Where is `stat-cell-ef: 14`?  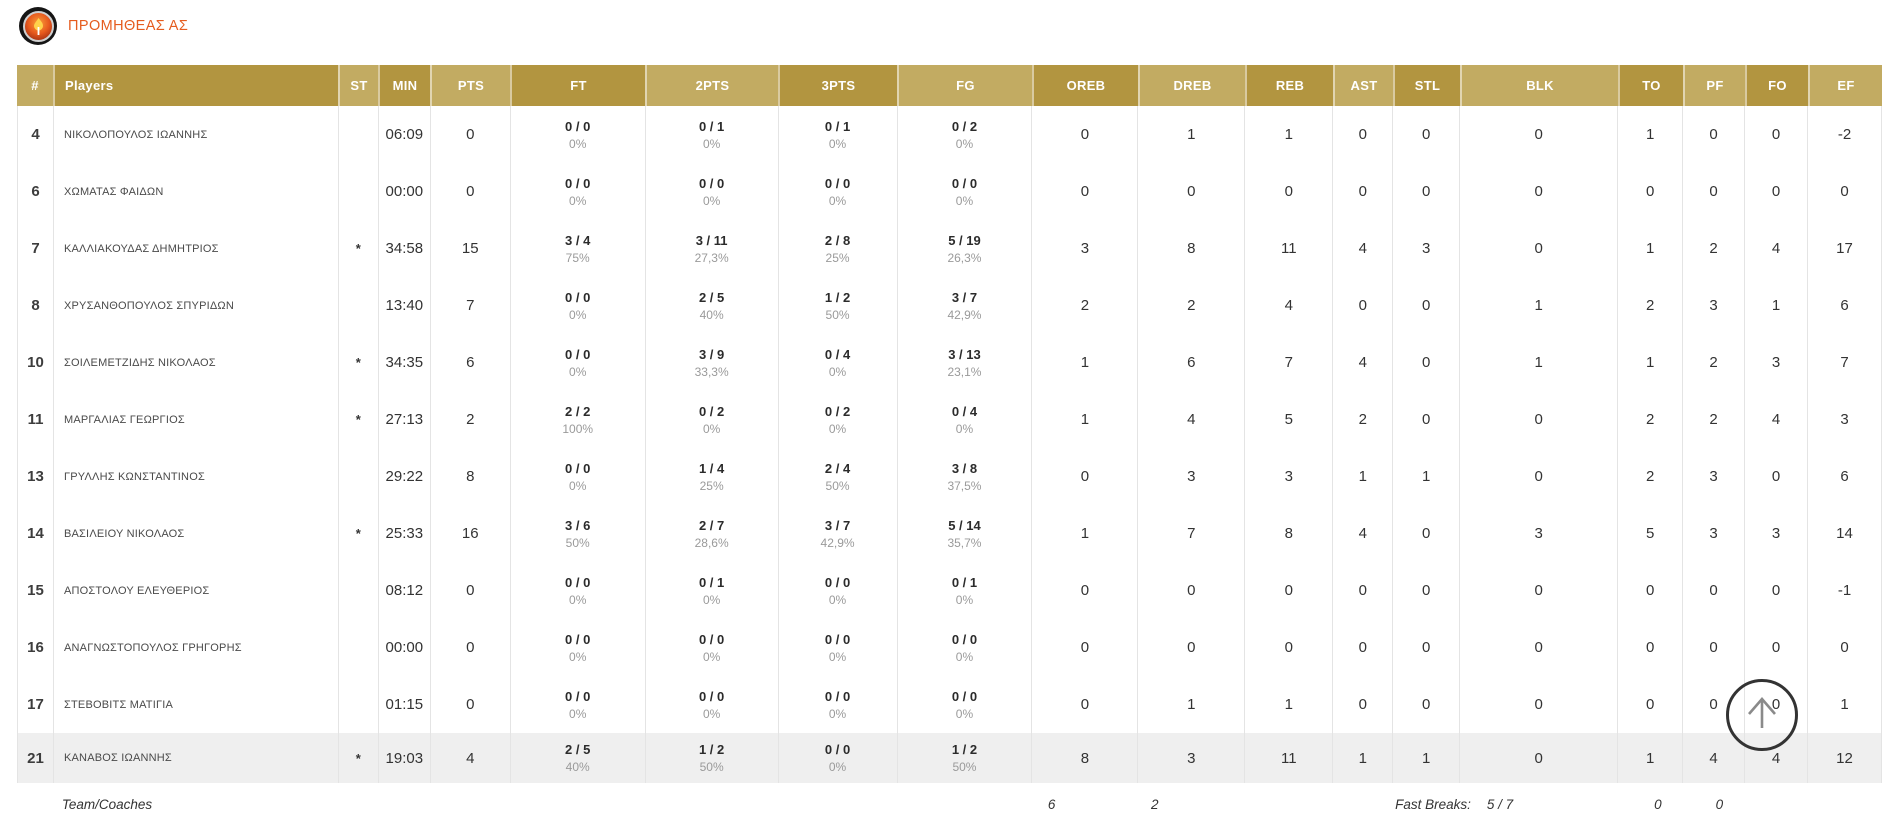 stat-cell-ef: 14 is located at coordinates (1845, 533).